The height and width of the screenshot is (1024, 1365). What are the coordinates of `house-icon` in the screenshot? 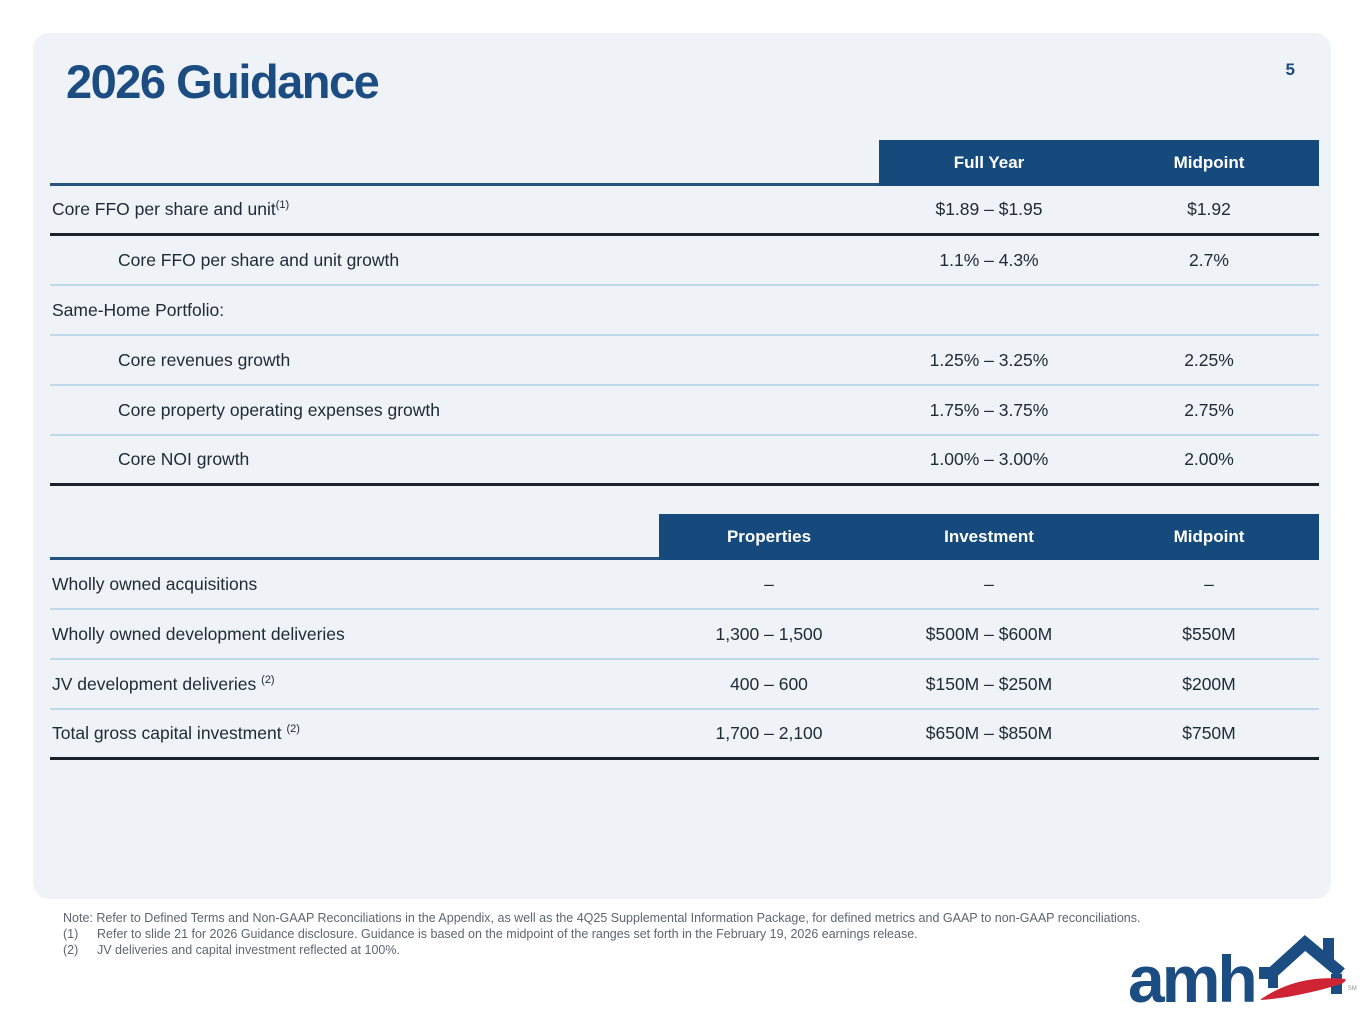 It's located at (1302, 967).